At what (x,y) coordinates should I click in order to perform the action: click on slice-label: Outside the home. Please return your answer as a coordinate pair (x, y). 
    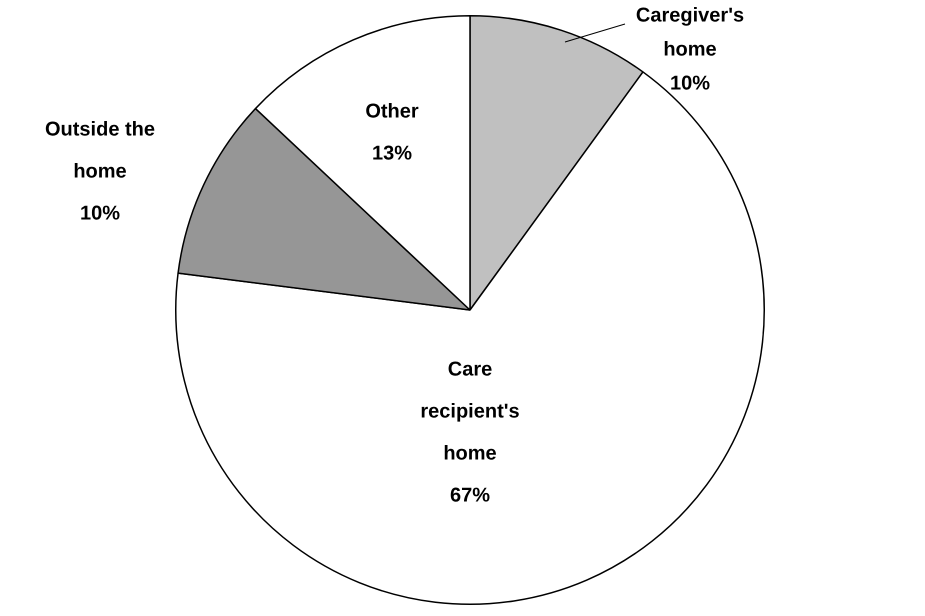
    Looking at the image, I should click on (100, 150).